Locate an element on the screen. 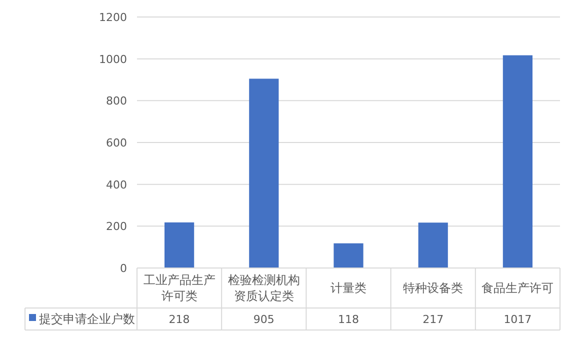  data-label: 118 is located at coordinates (348, 319).